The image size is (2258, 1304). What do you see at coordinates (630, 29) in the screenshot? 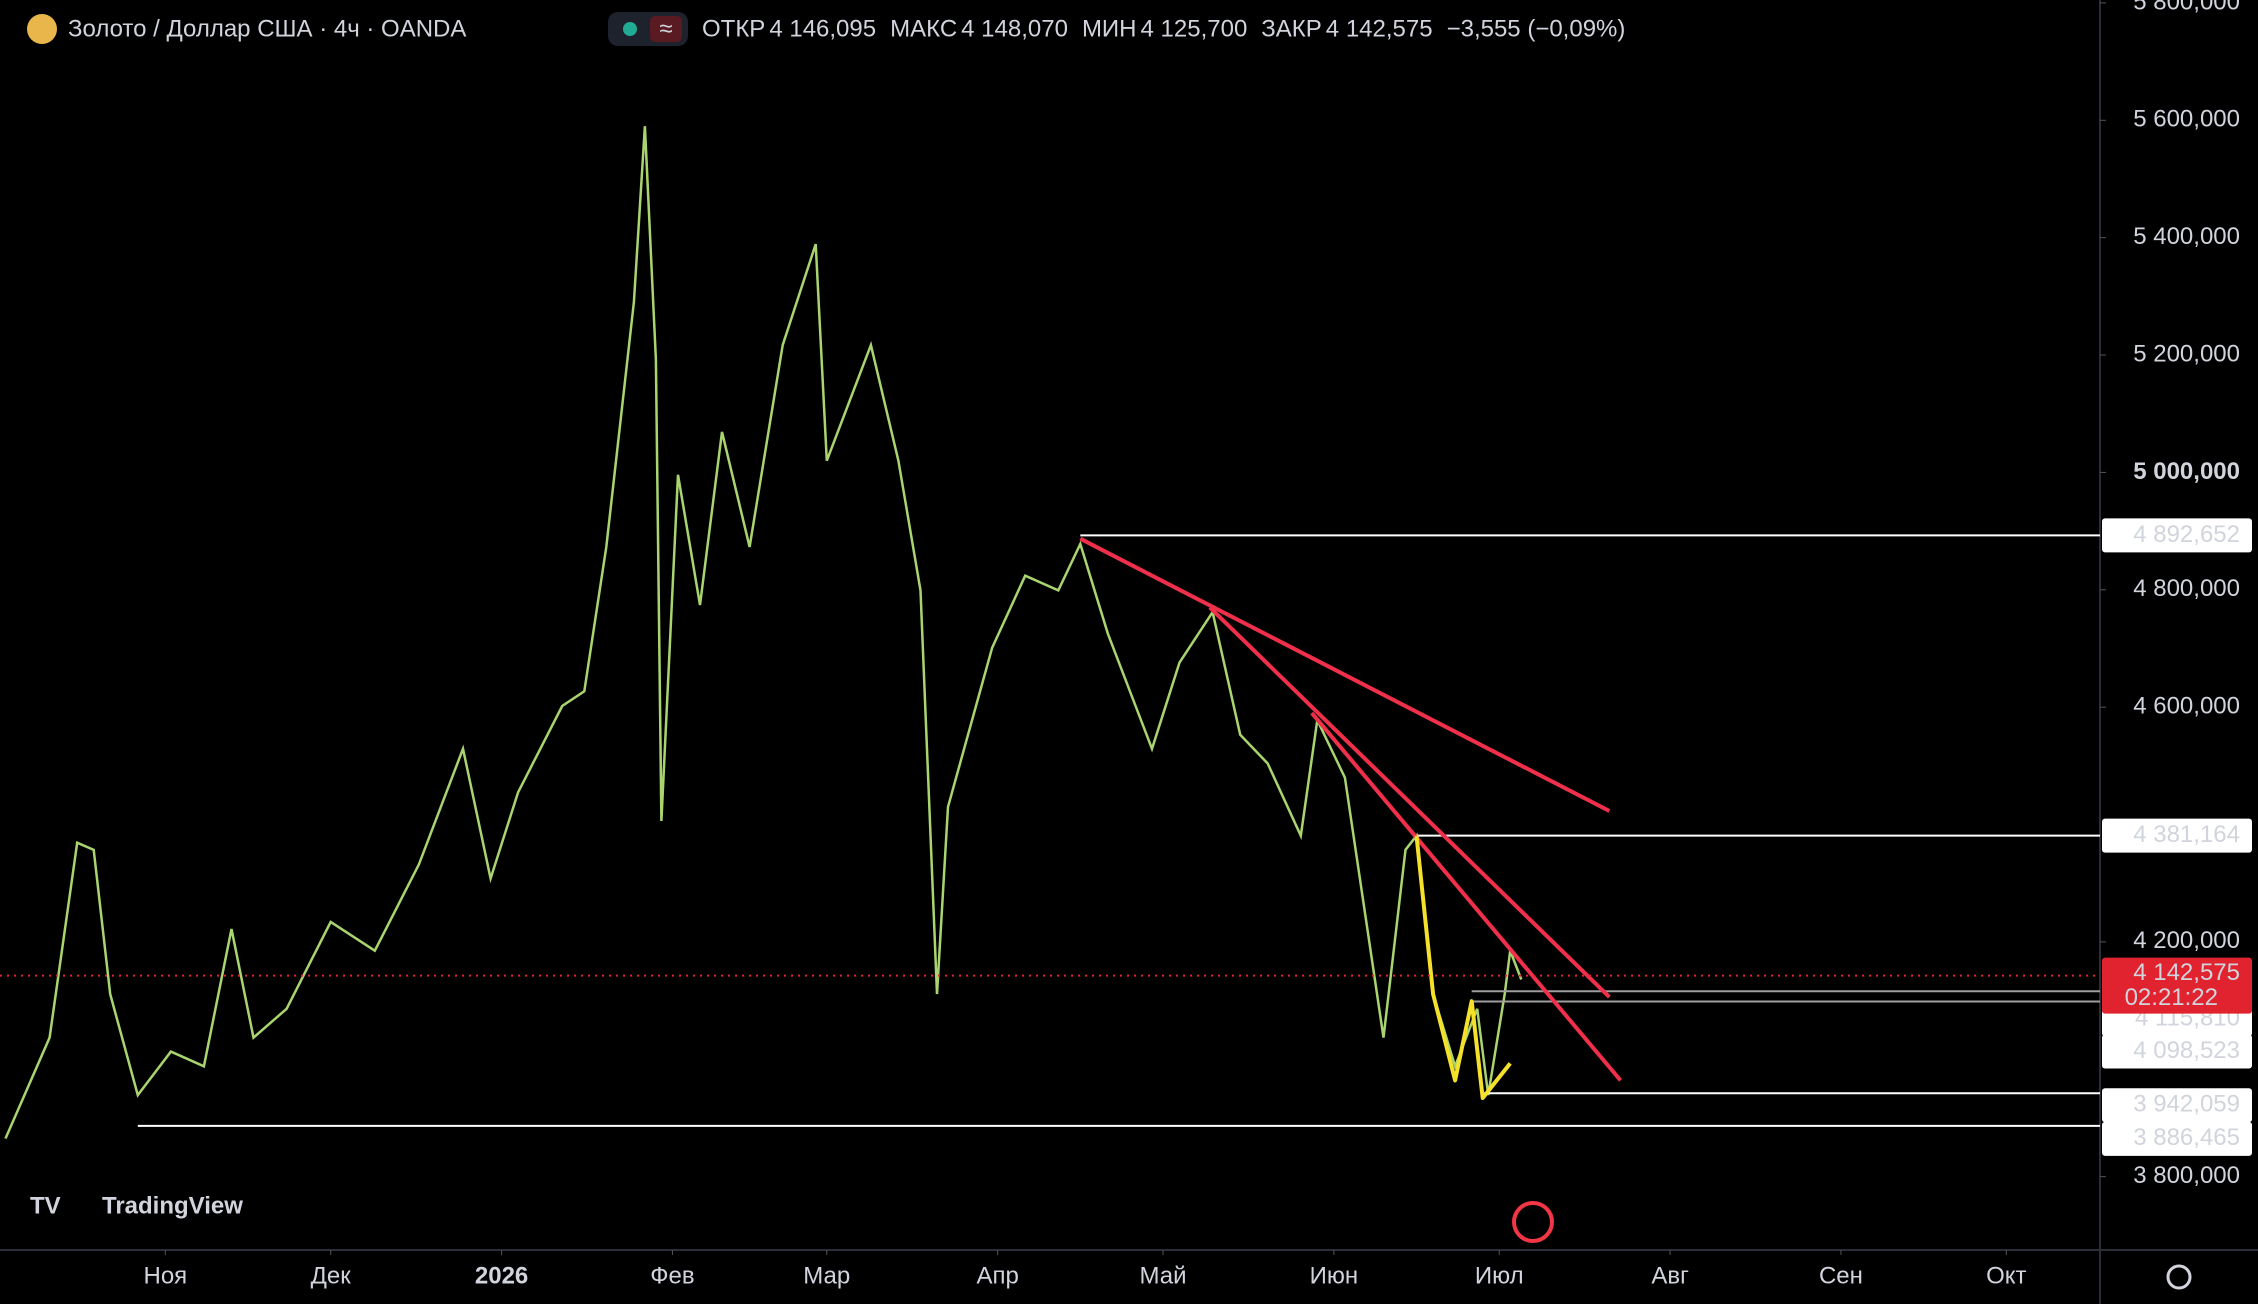
I see `status-dot` at bounding box center [630, 29].